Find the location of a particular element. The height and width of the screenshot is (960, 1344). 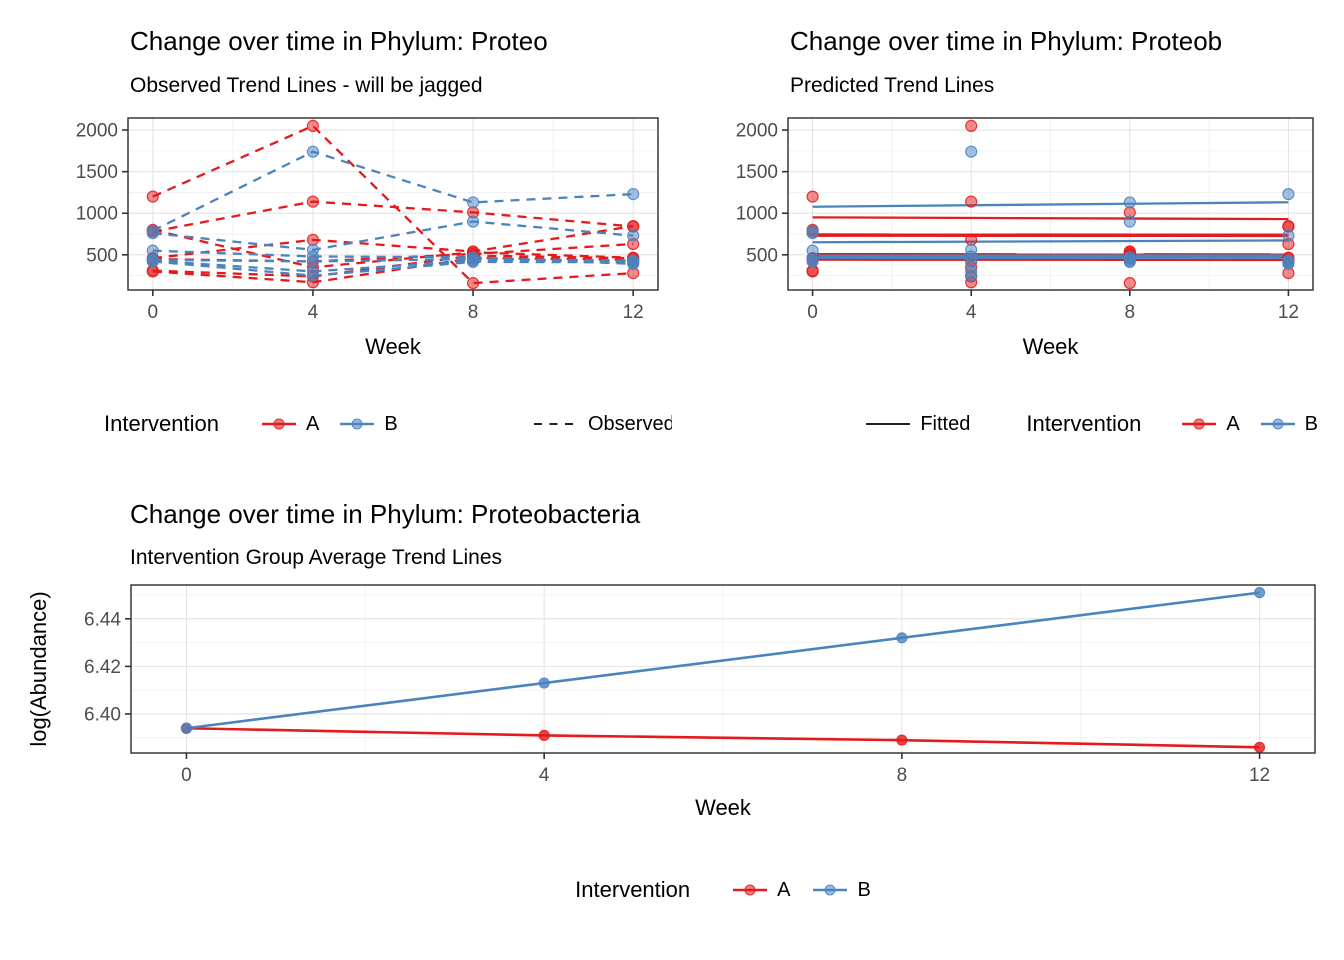

legend-item-observed: Observed is located at coordinates (602, 424).